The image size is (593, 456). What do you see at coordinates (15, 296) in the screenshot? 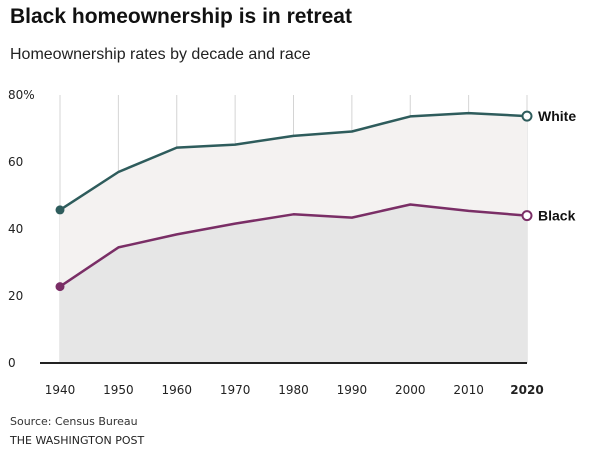
I see `y-tick-label-20: 20` at bounding box center [15, 296].